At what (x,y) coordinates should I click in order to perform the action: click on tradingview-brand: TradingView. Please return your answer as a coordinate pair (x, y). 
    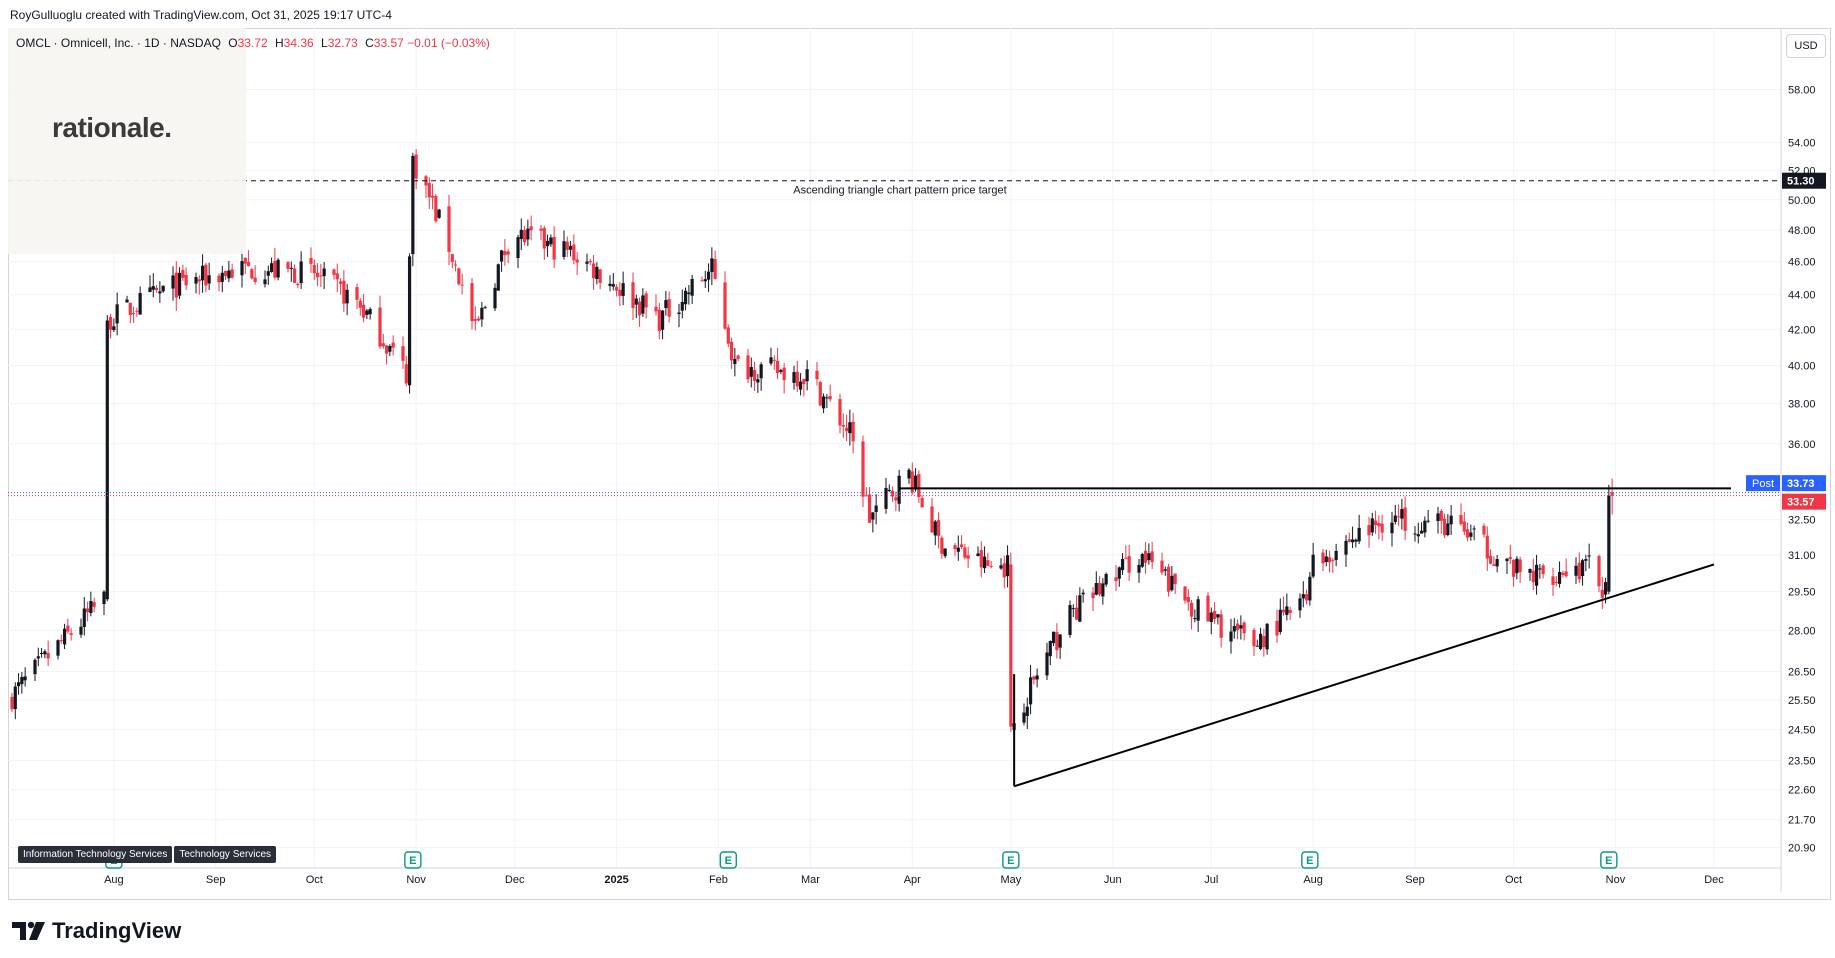
    Looking at the image, I should click on (96, 931).